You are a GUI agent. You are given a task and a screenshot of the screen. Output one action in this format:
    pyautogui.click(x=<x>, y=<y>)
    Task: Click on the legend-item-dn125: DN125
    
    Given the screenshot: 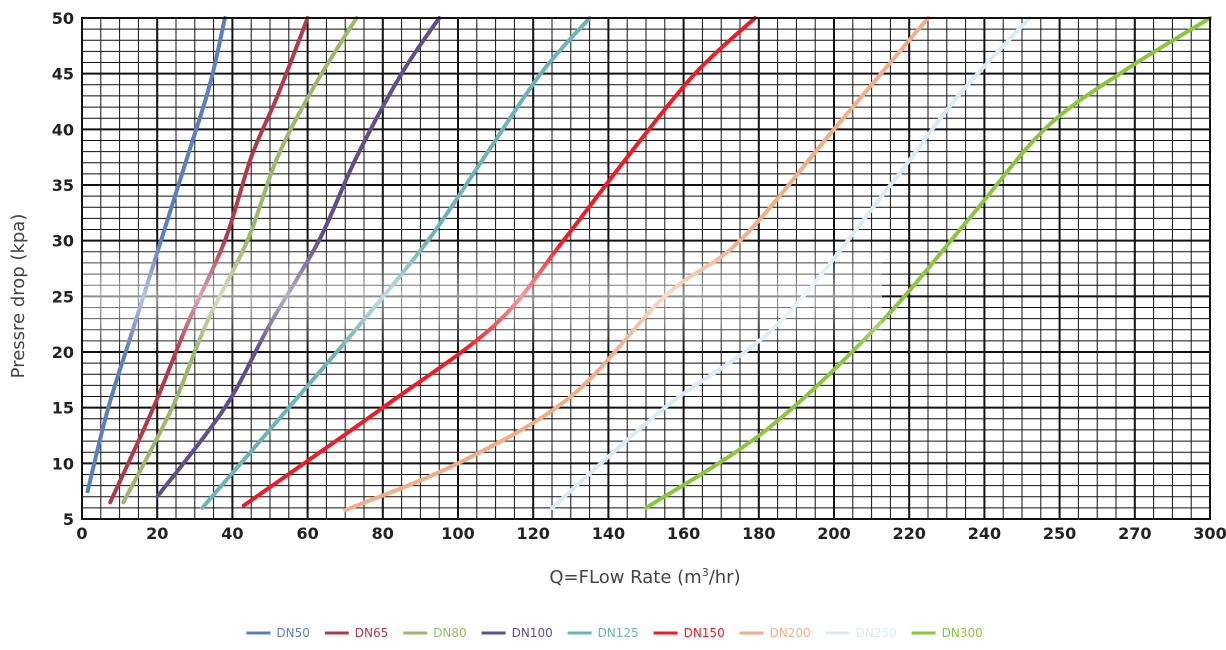 What is the action you would take?
    pyautogui.click(x=603, y=633)
    